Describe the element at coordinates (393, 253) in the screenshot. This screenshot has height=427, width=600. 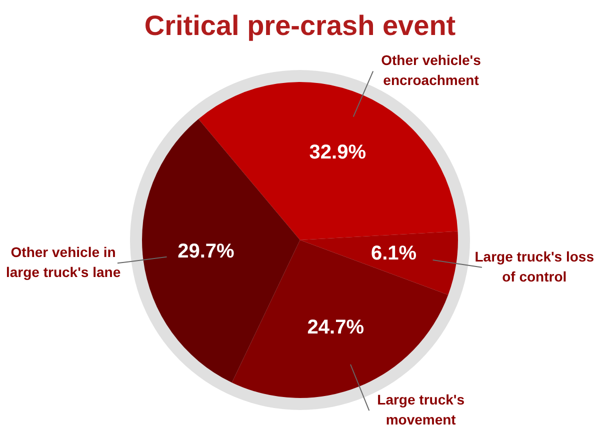
I see `data-label: 6.1%` at that location.